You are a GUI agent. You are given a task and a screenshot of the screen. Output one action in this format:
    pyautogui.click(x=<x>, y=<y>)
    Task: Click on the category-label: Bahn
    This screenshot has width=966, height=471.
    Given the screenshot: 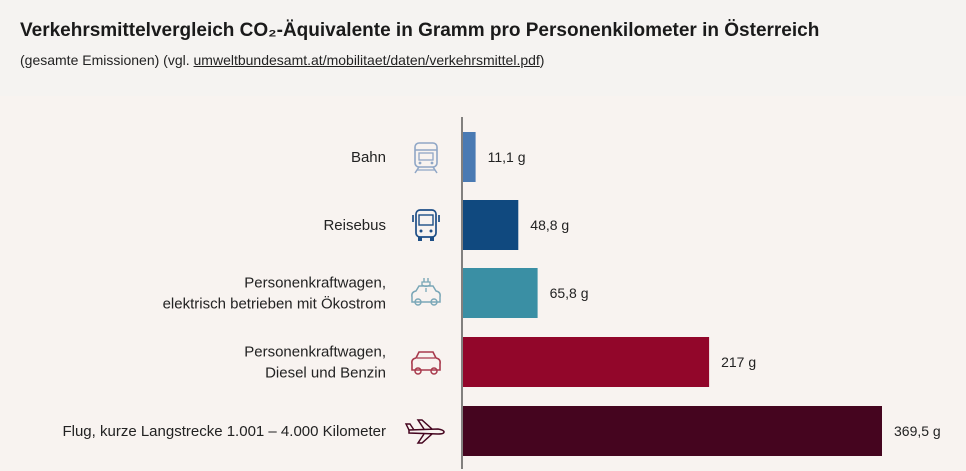 What is the action you would take?
    pyautogui.click(x=368, y=157)
    